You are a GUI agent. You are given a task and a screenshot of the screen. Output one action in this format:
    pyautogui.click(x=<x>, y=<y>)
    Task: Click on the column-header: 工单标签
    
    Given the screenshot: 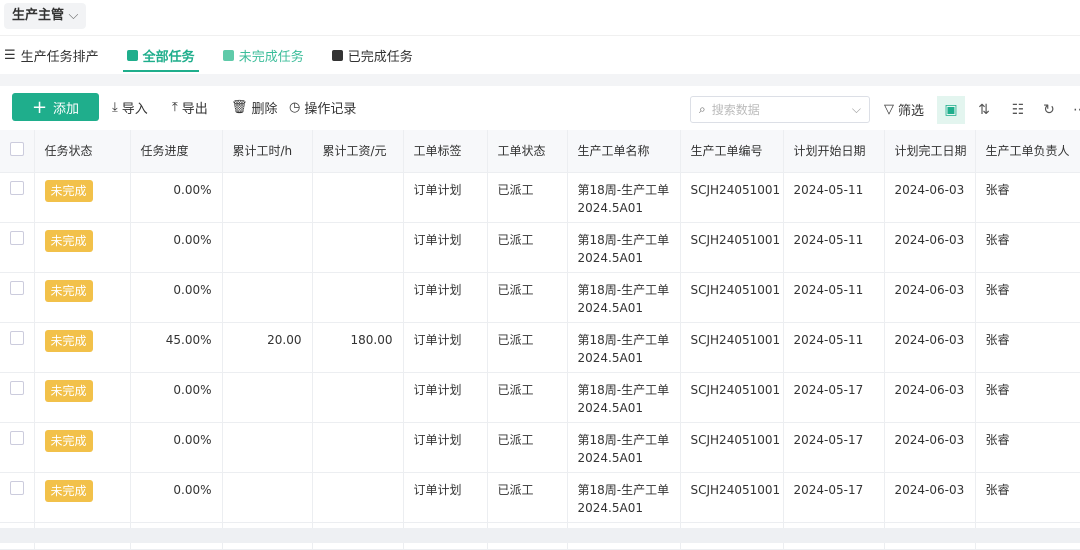 What is the action you would take?
    pyautogui.click(x=445, y=151)
    